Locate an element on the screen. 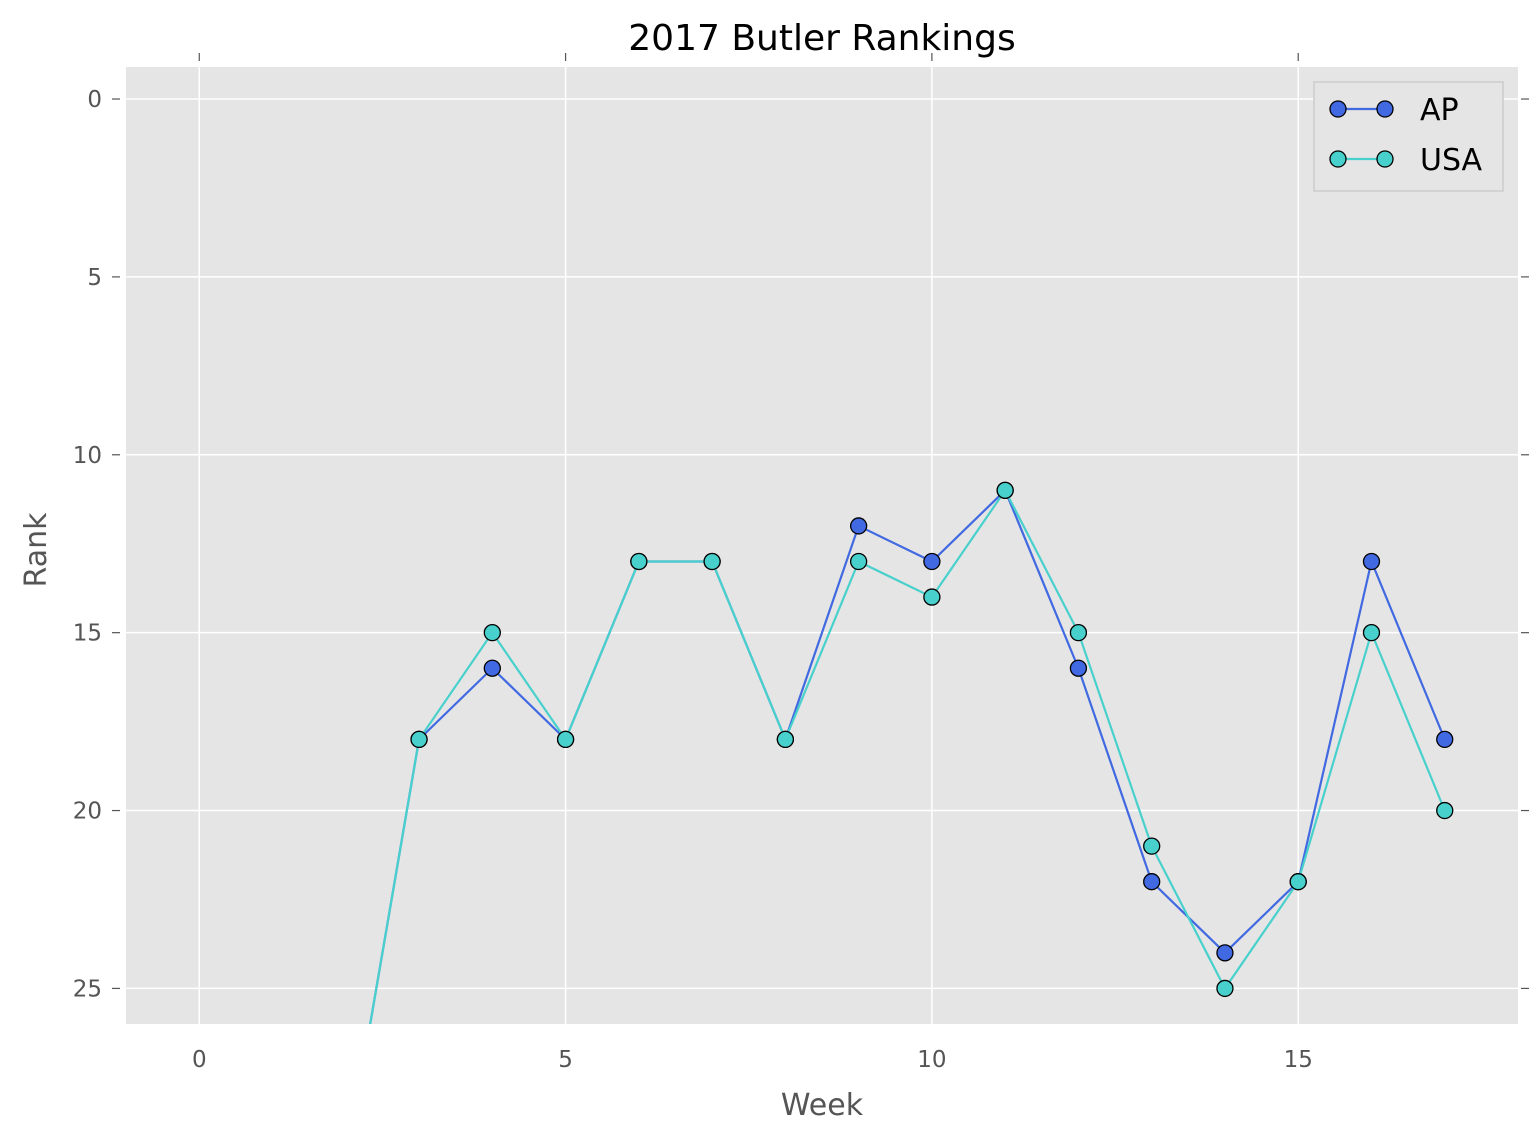 The height and width of the screenshot is (1142, 1539). y-tick-label: 15 is located at coordinates (87, 634).